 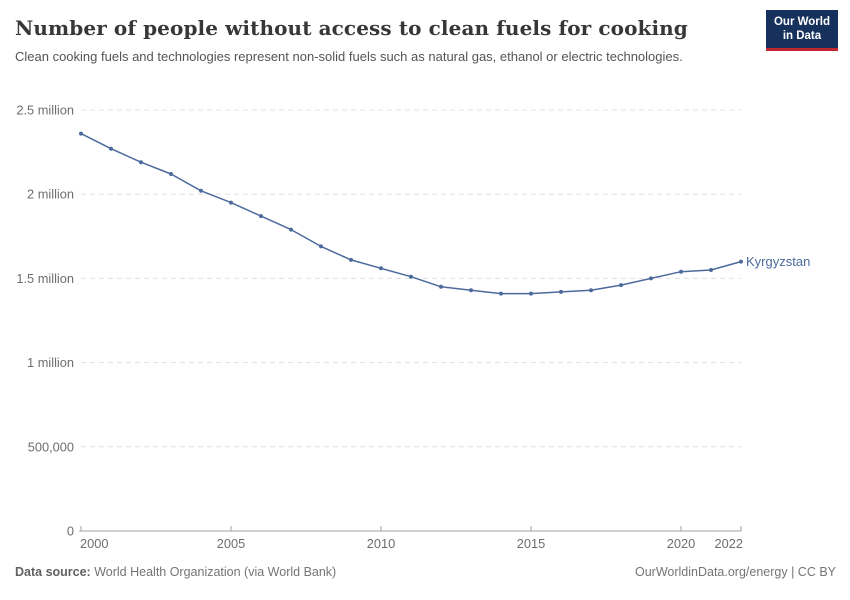 I want to click on data-point-2007, so click(x=291, y=229).